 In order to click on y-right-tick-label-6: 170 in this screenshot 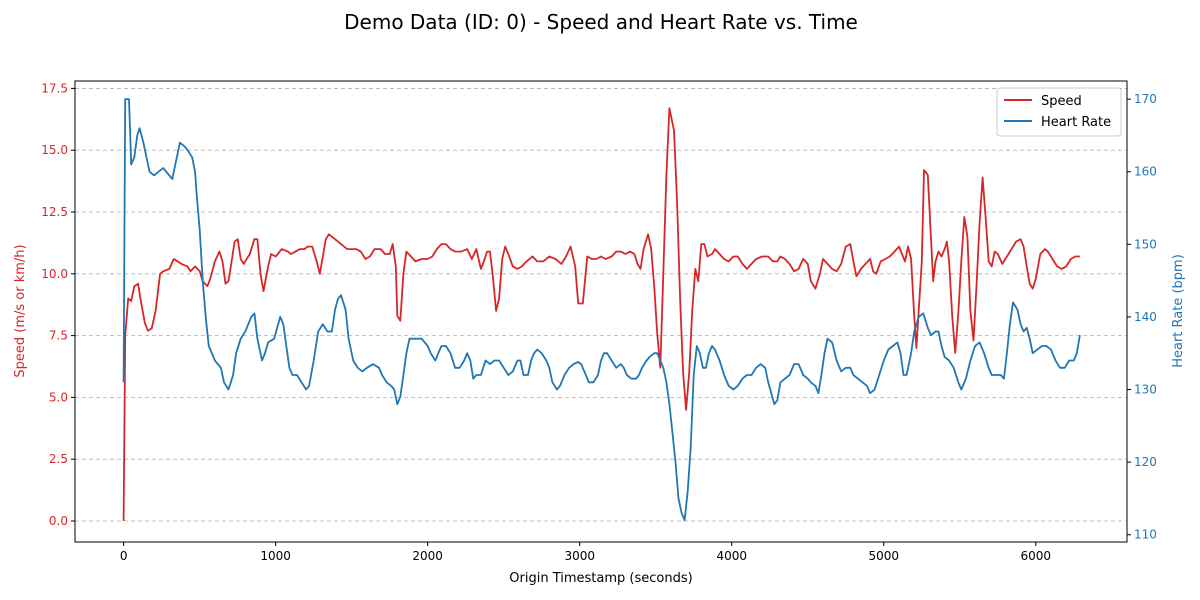, I will do `click(1145, 99)`.